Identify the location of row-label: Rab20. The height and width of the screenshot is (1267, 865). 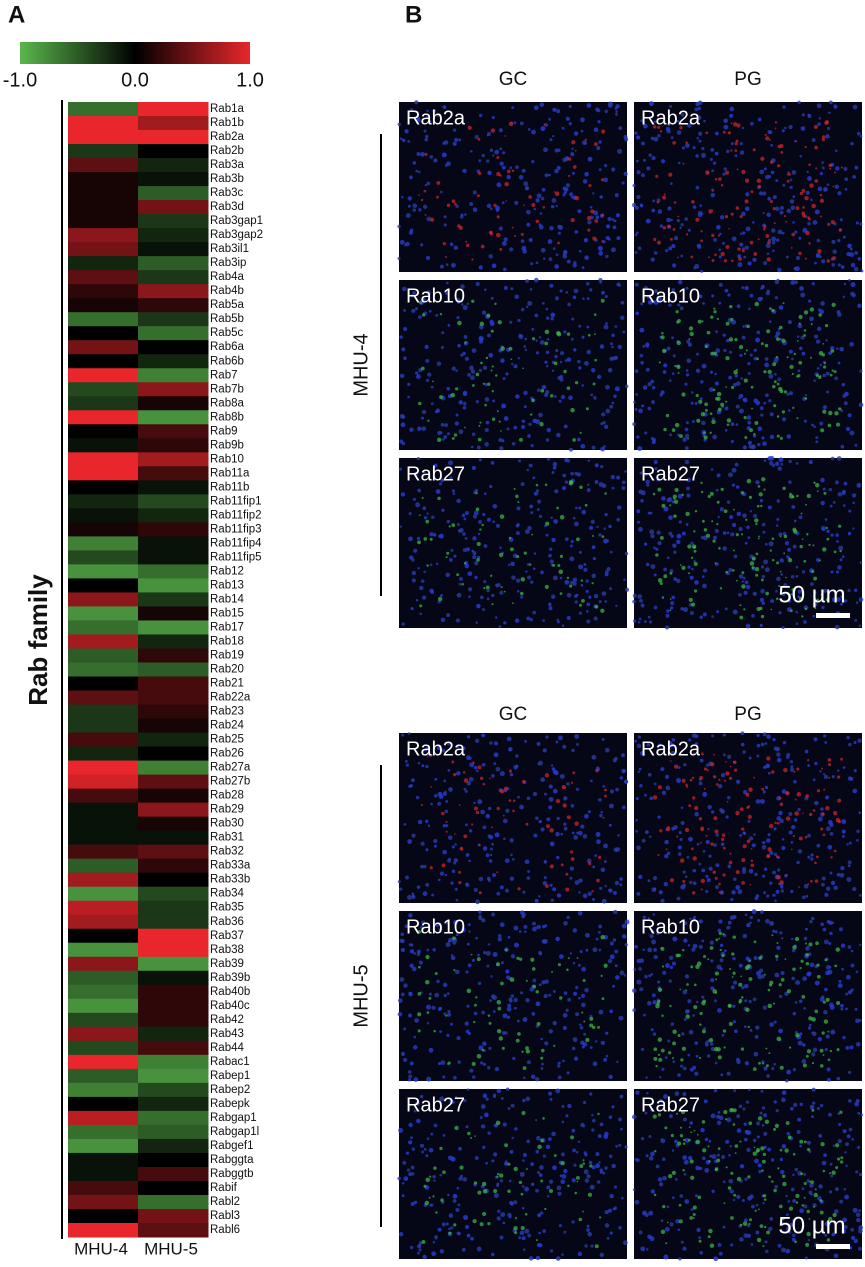
(227, 670).